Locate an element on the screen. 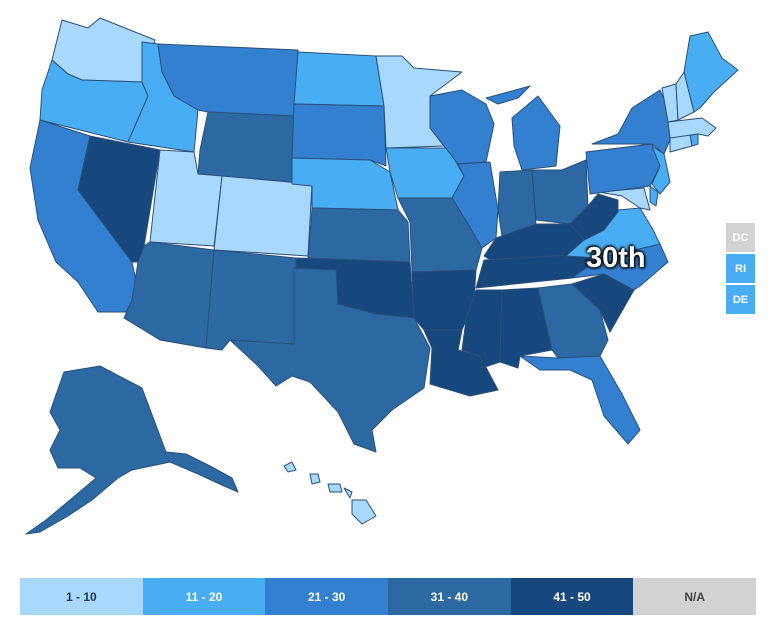  legend-segment-11-20: 11 - 20 is located at coordinates (204, 596).